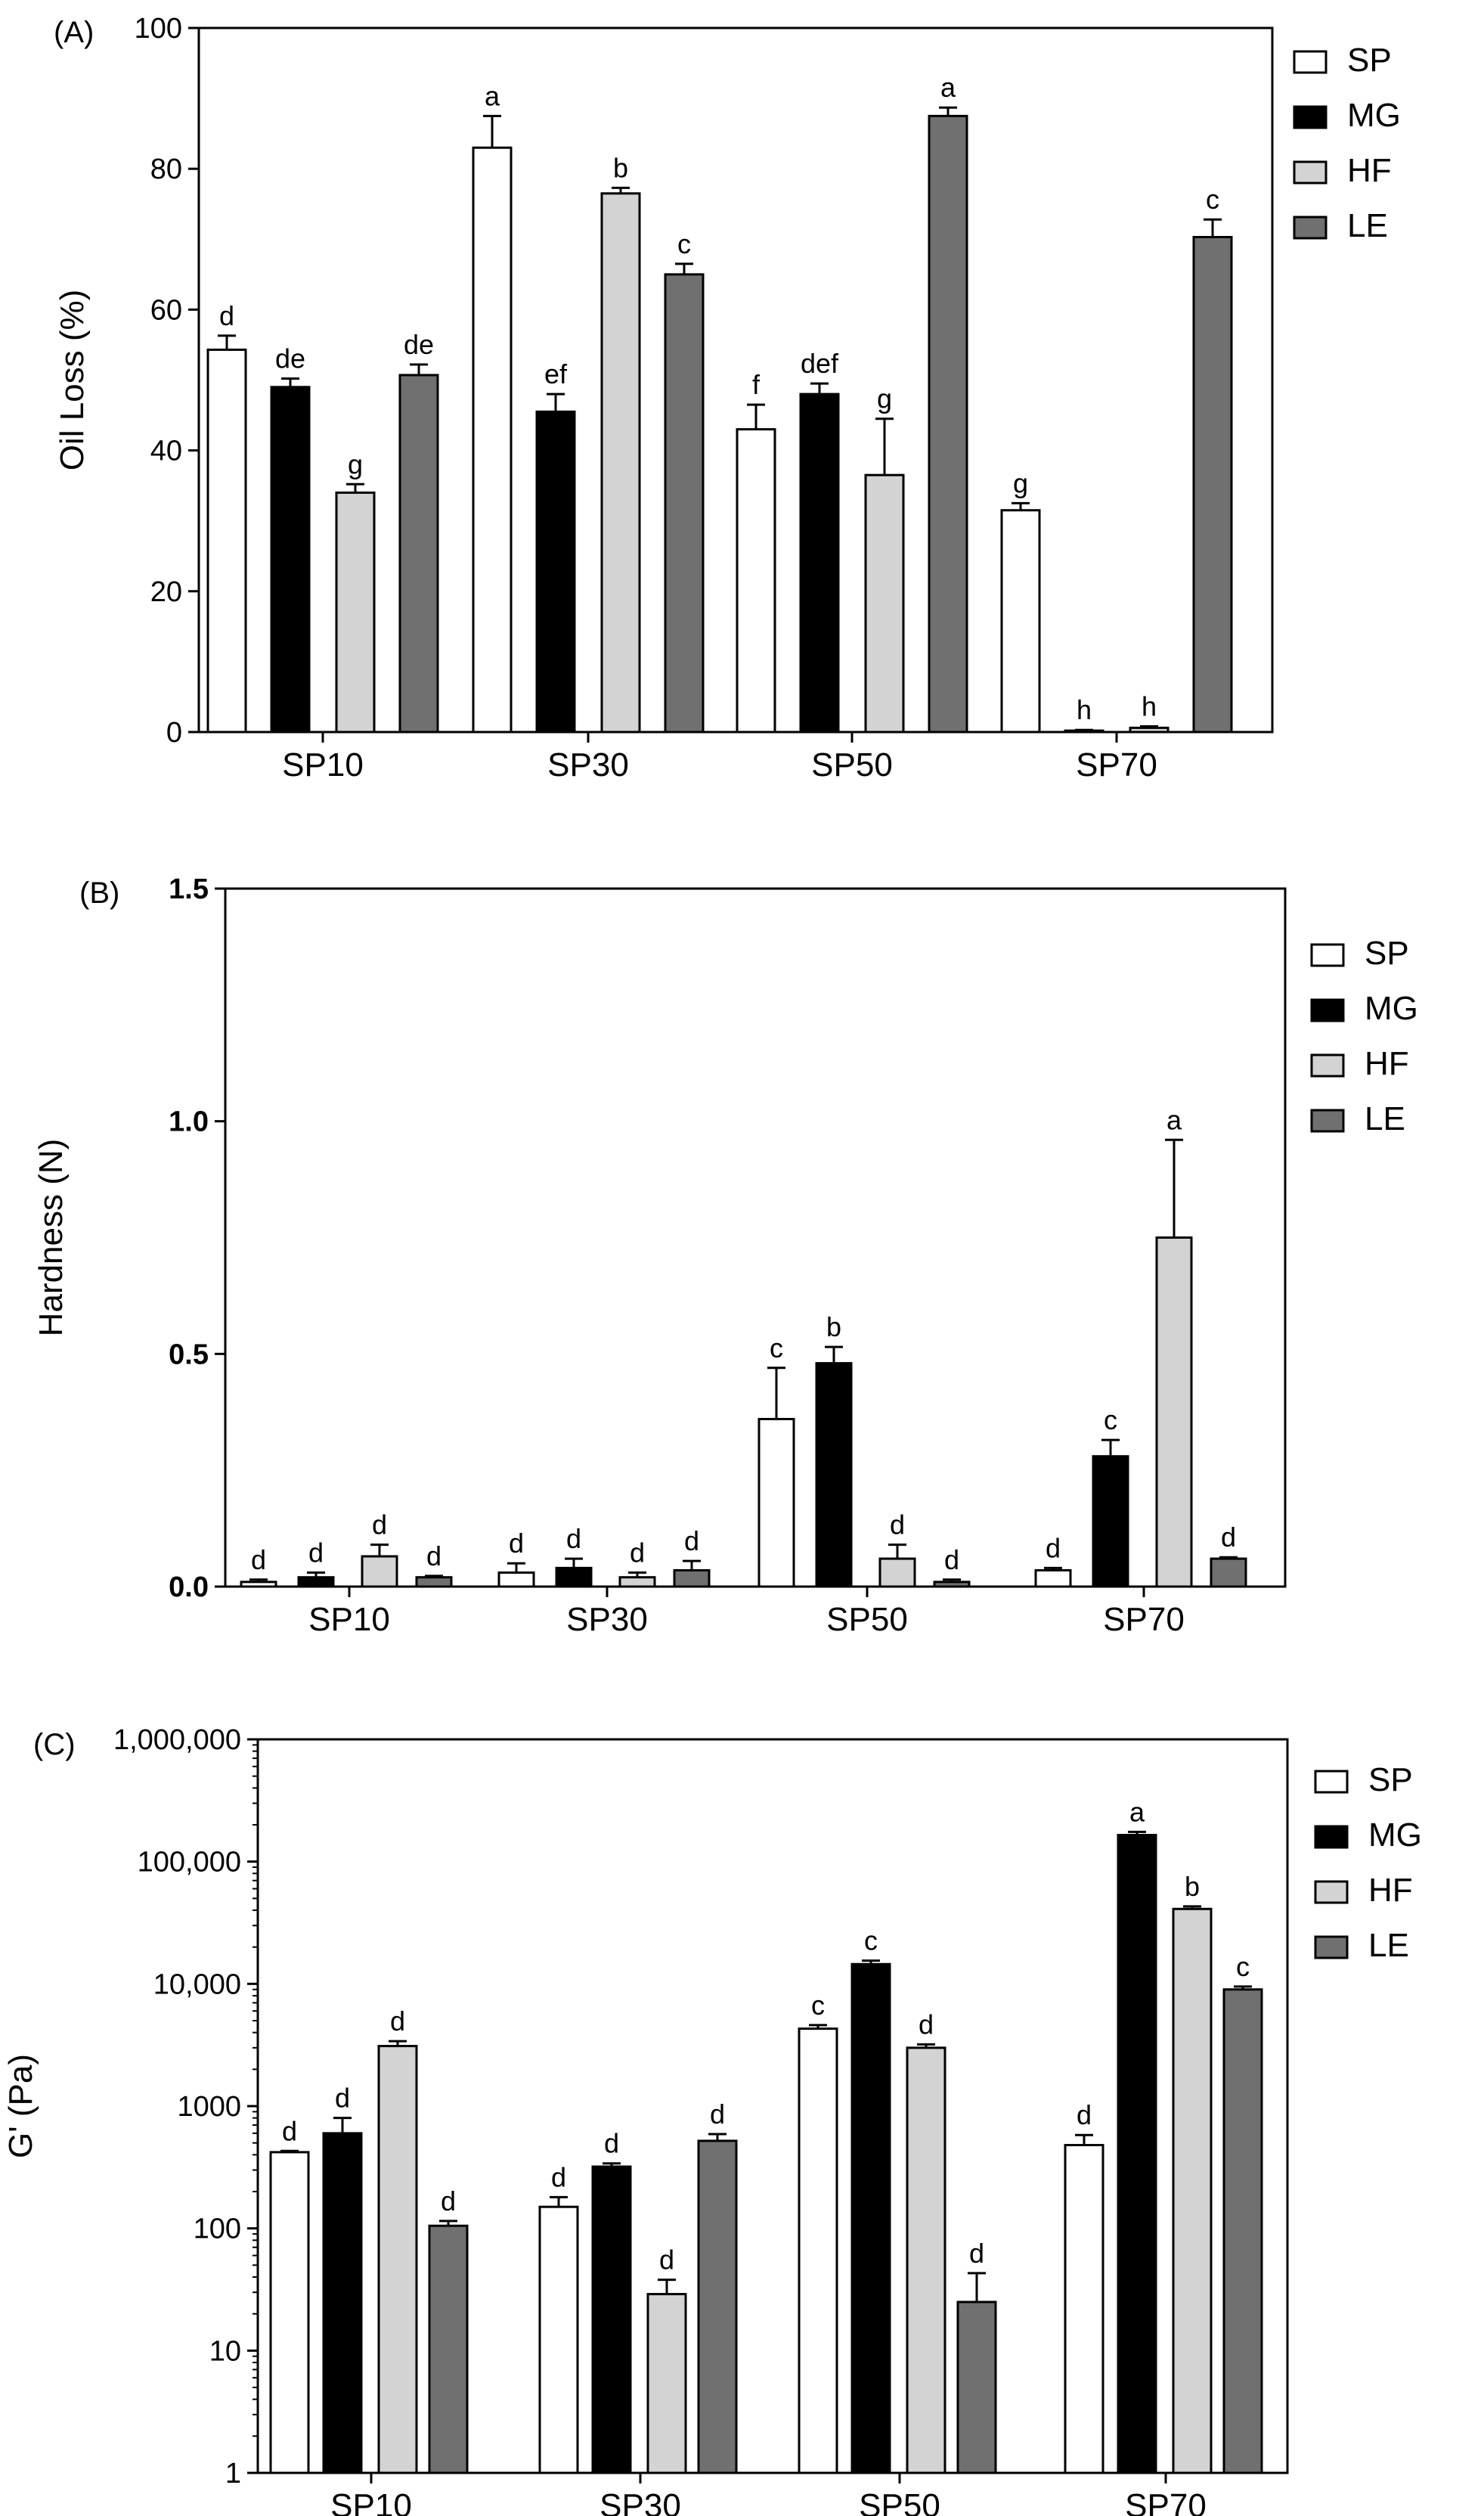 The width and height of the screenshot is (1484, 2516). I want to click on significance-letter: def, so click(820, 364).